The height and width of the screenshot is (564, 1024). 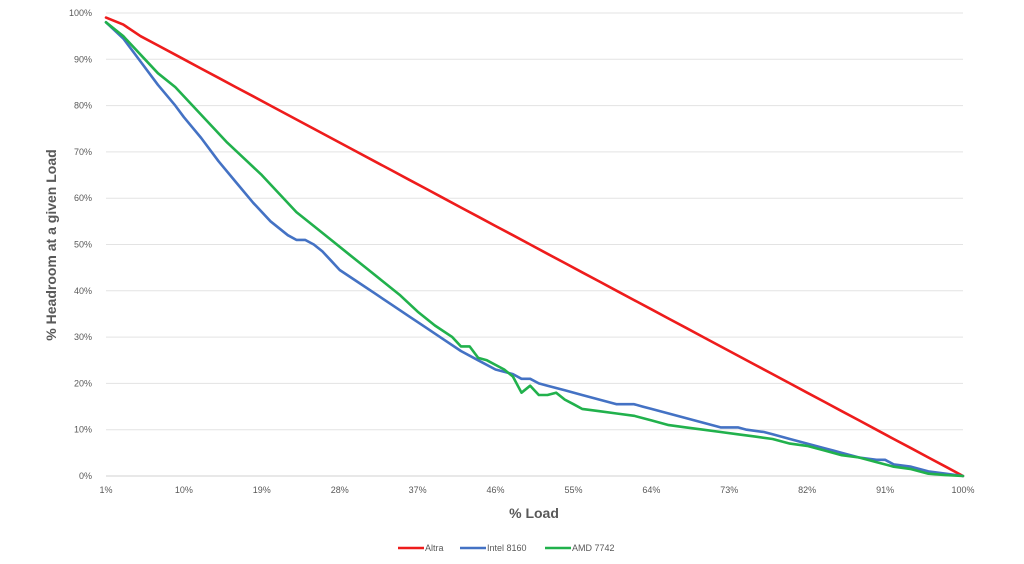 What do you see at coordinates (51, 244) in the screenshot?
I see `y-axis-title: % Headroom at a given Load` at bounding box center [51, 244].